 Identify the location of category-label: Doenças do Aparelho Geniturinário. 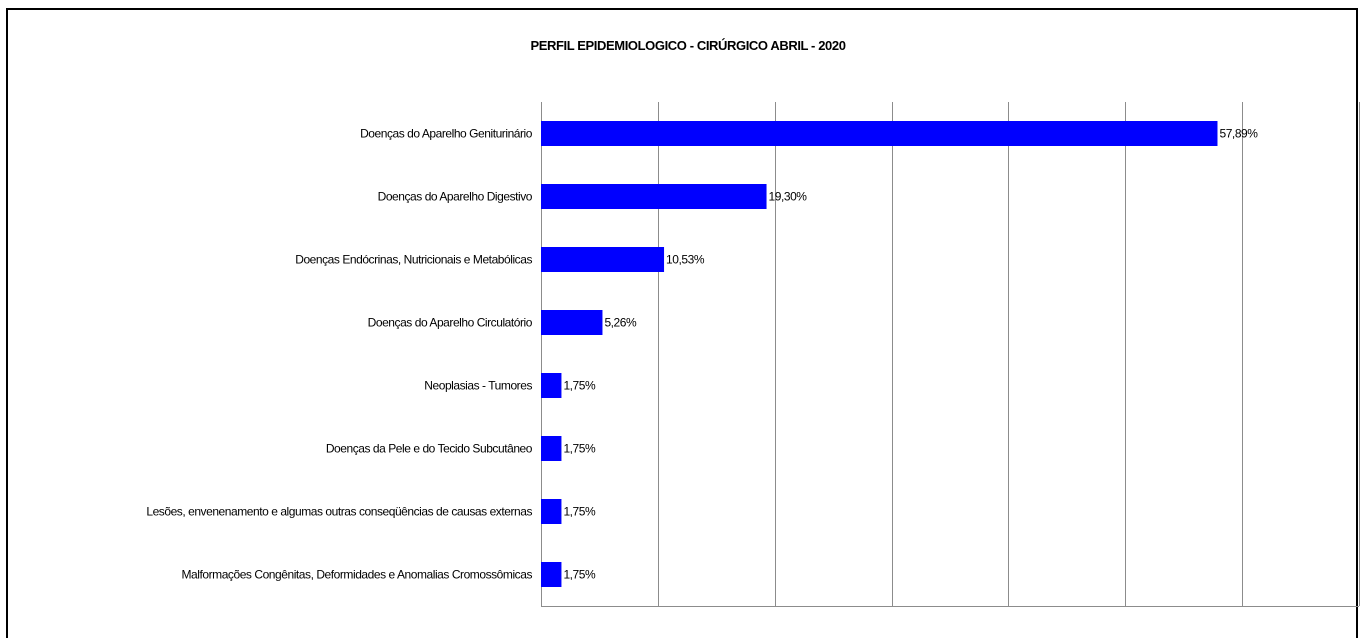
(446, 134).